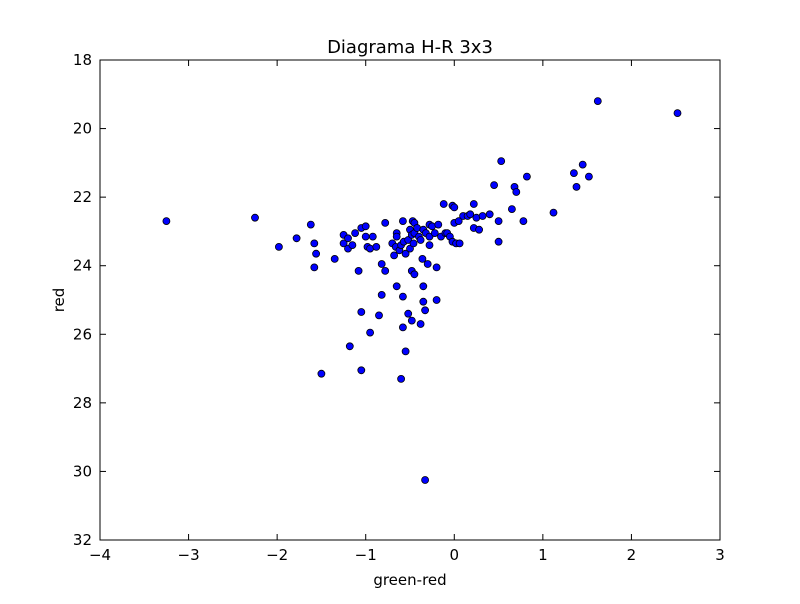  Describe the element at coordinates (82, 471) in the screenshot. I see `y-tick-label: 30` at that location.